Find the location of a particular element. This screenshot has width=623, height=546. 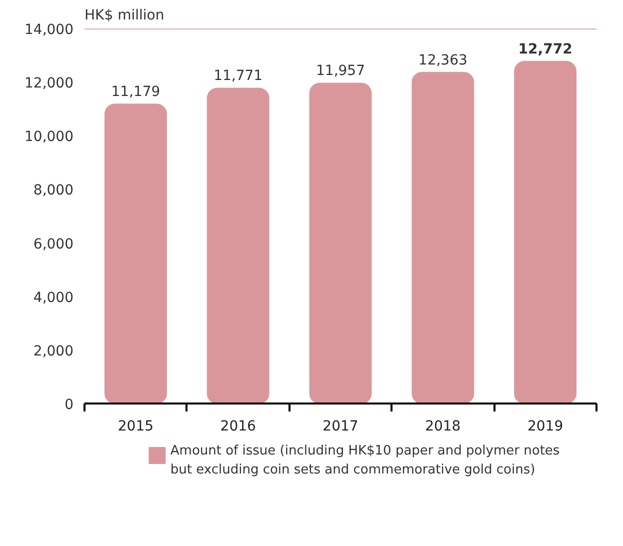

y-tick-label: 0 is located at coordinates (69, 405).